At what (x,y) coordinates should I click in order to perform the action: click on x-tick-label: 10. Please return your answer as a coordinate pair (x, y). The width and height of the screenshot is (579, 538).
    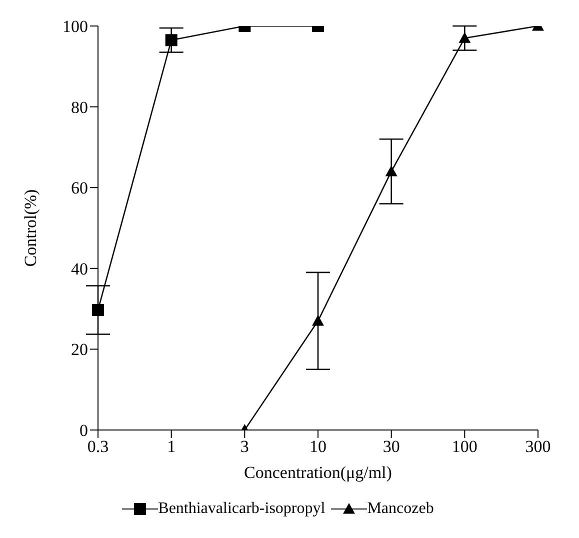
    Looking at the image, I should click on (318, 446).